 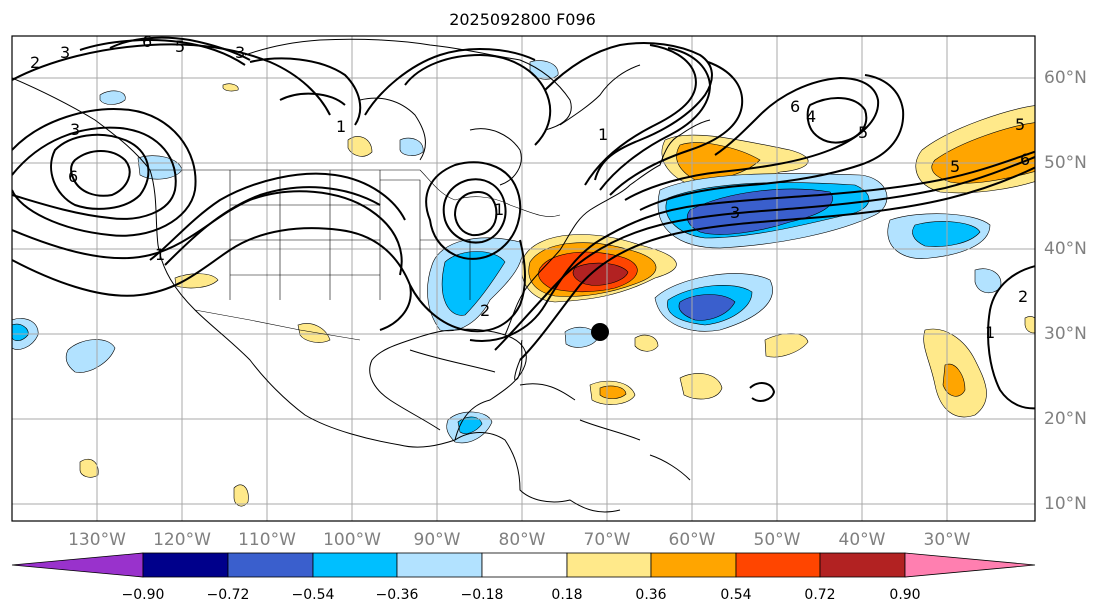 What do you see at coordinates (267, 540) in the screenshot?
I see `lon-label: 110°W` at bounding box center [267, 540].